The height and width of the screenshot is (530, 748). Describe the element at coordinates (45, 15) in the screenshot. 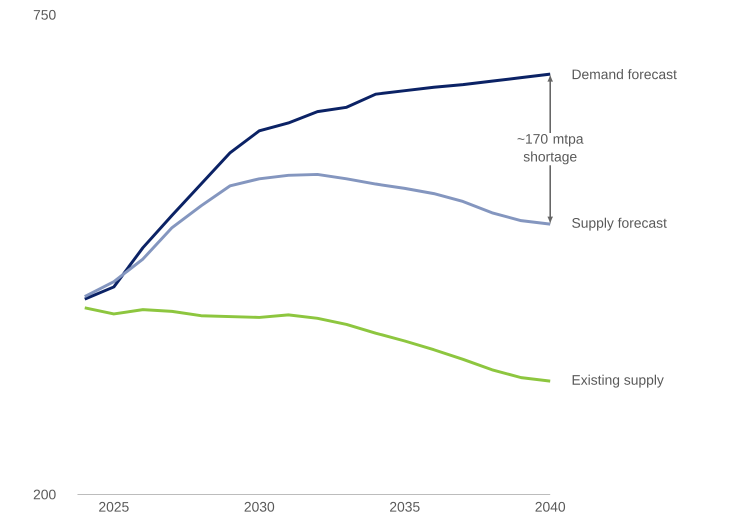

I see `y-tick-label: 750` at that location.